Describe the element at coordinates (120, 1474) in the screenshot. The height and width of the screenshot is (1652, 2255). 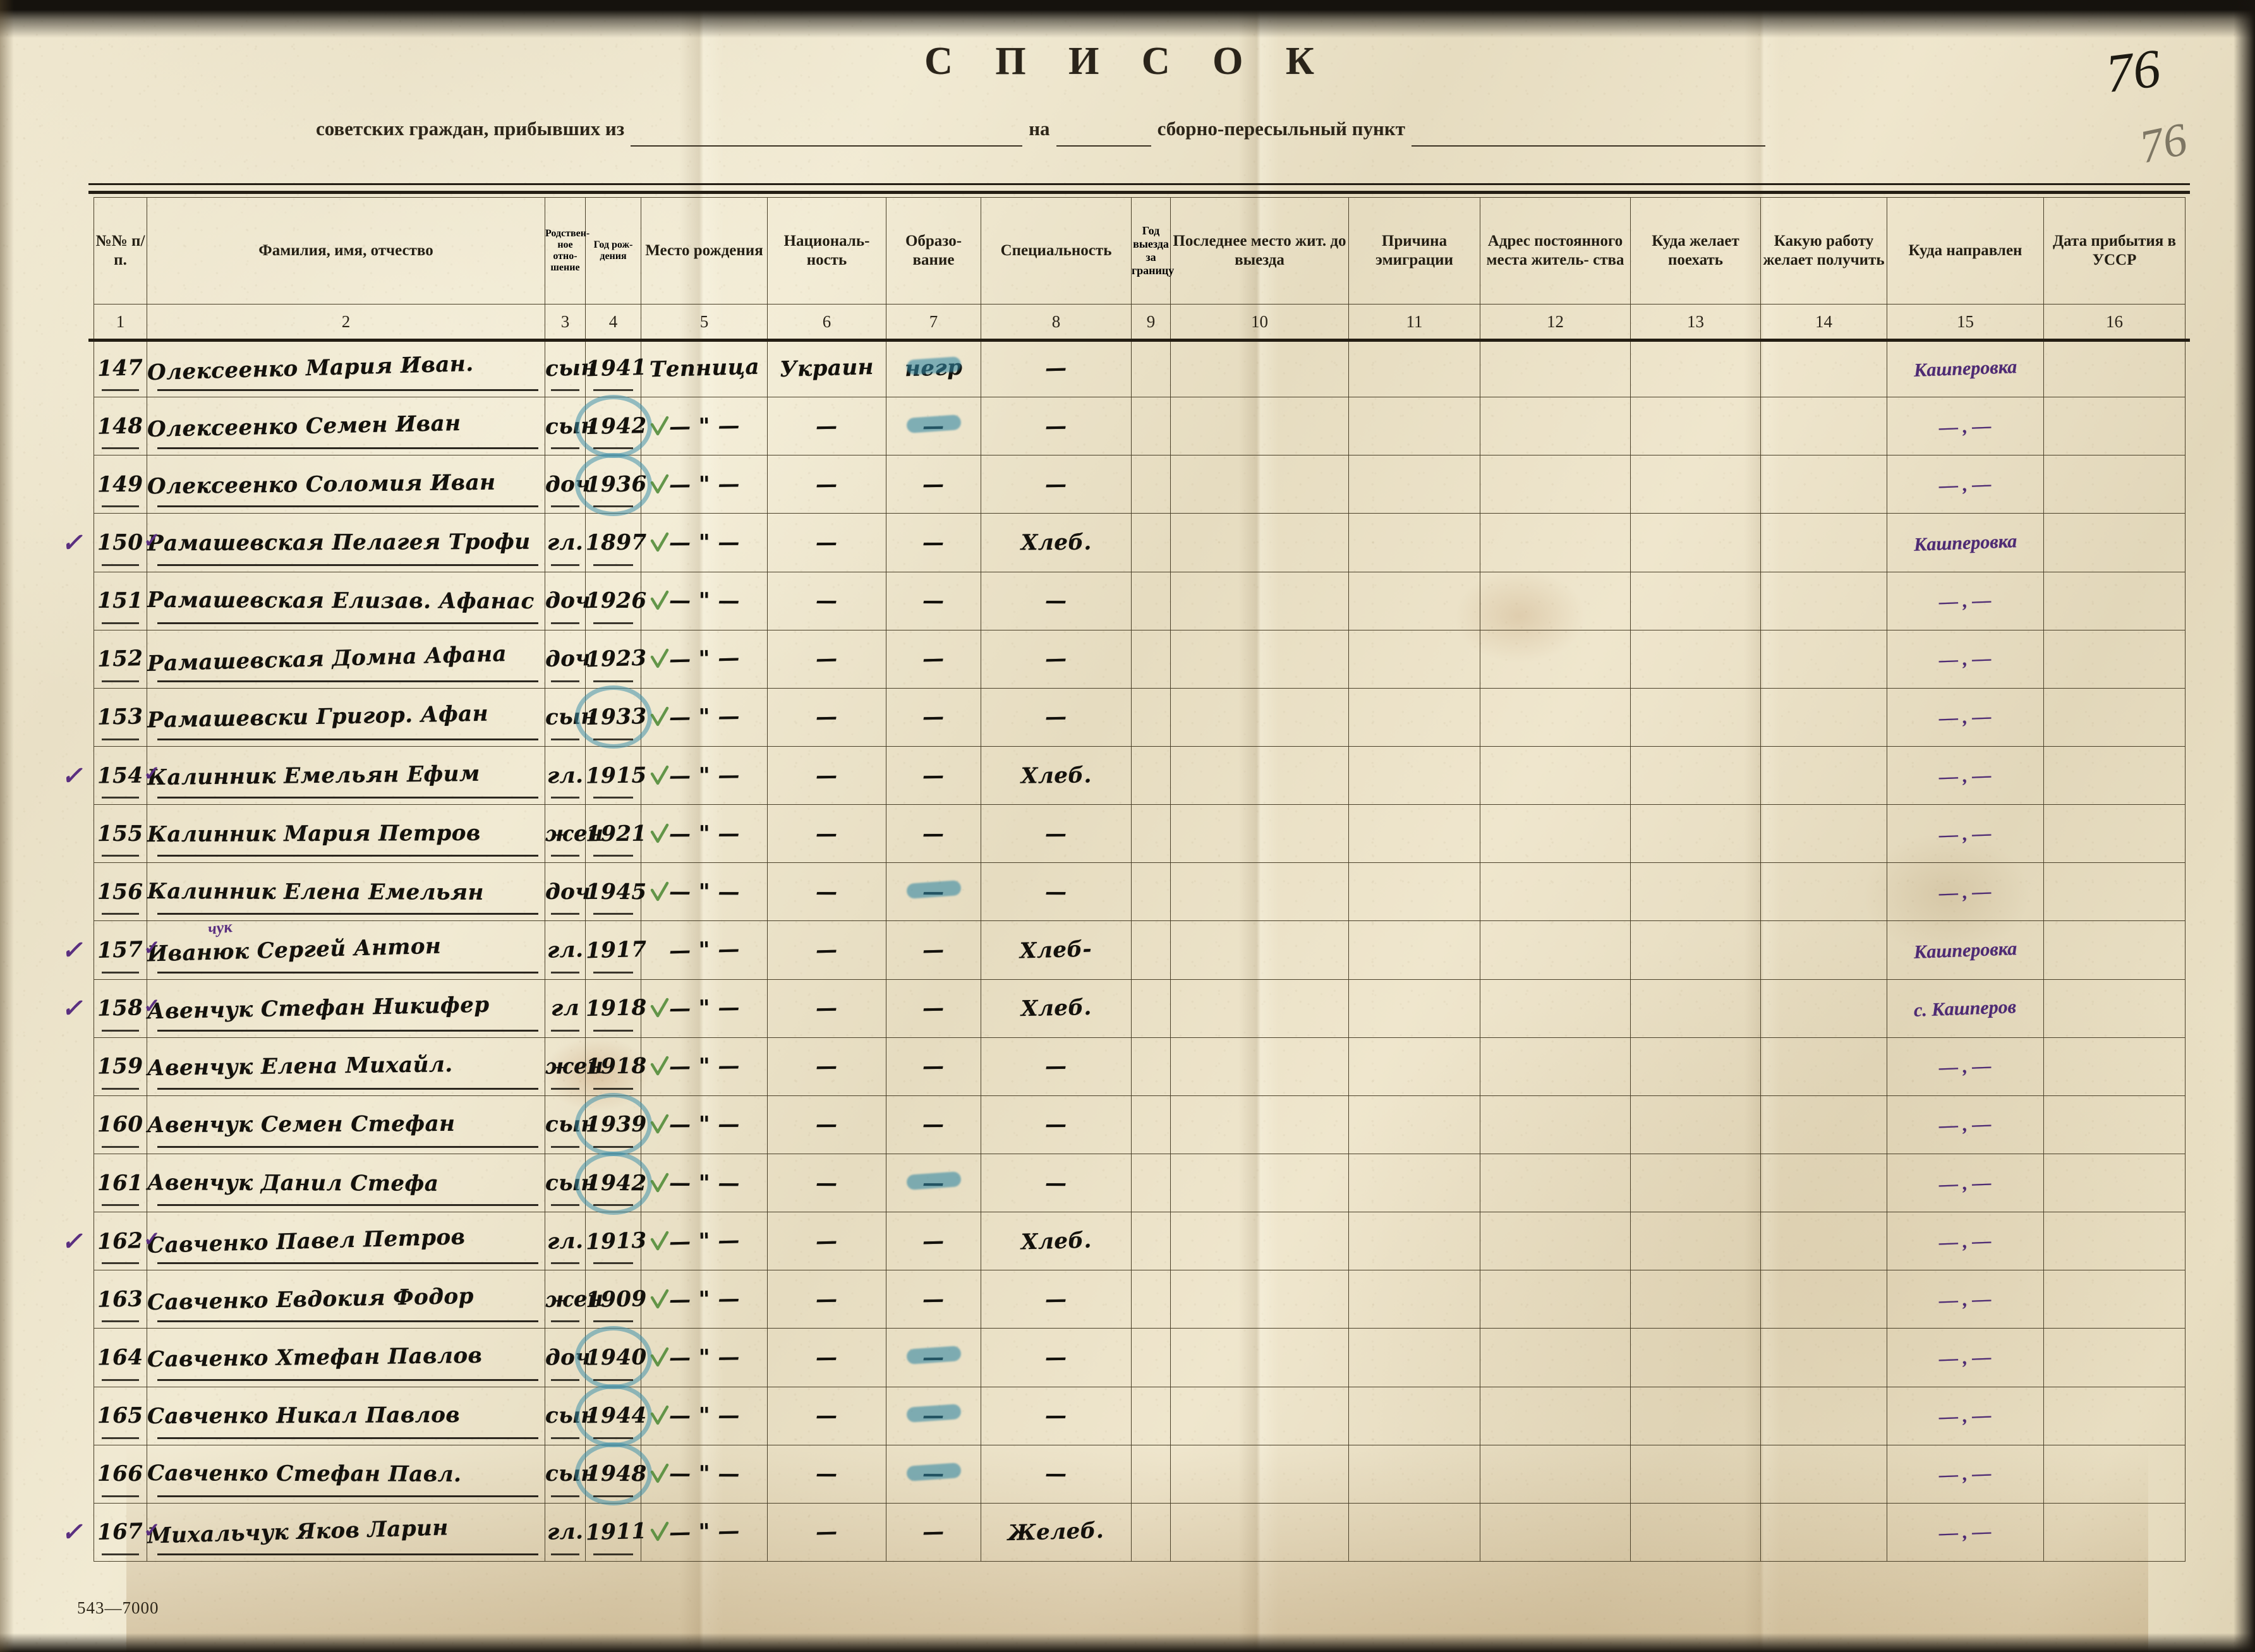
I see `cell-row-number: 166` at that location.